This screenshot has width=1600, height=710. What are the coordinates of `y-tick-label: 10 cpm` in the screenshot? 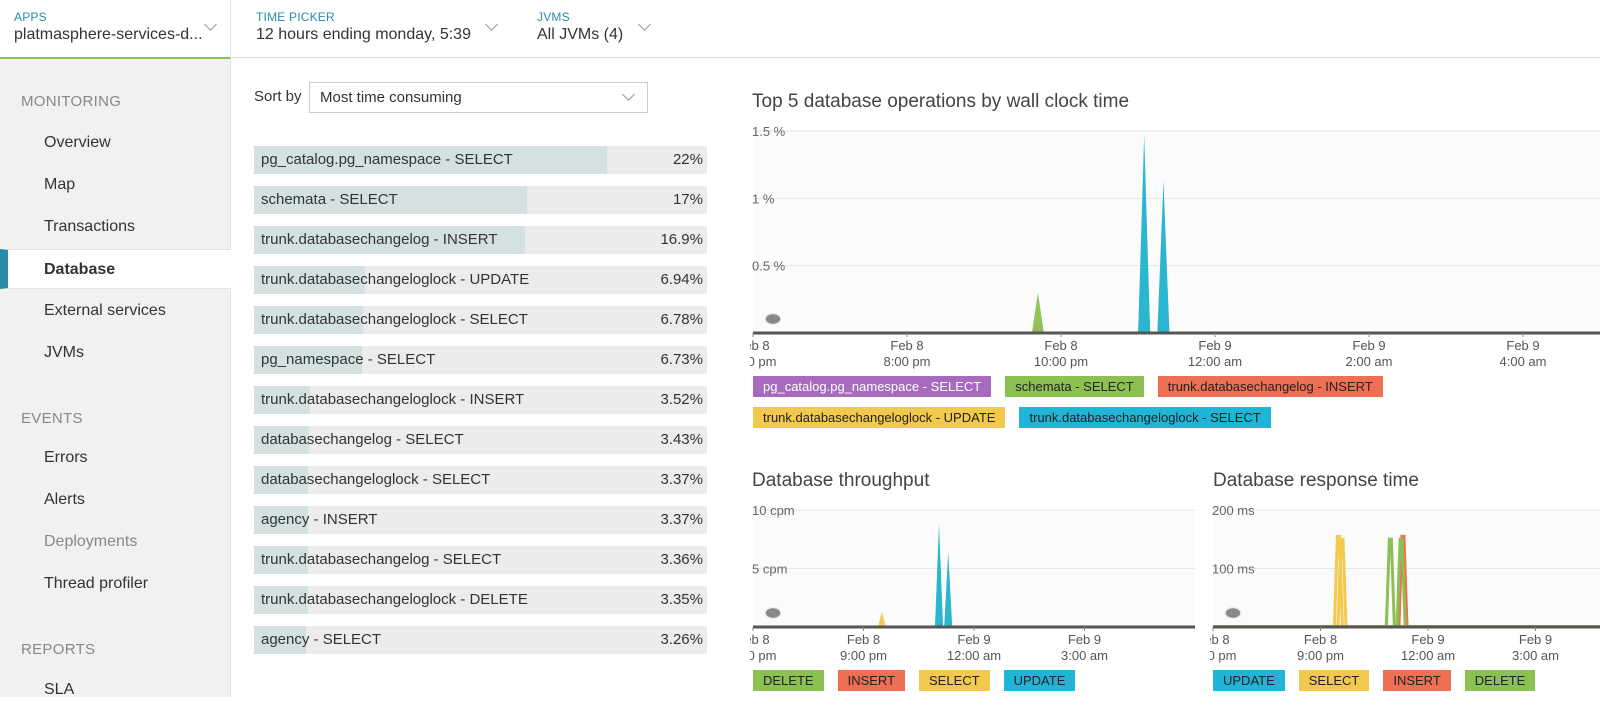 It's located at (773, 510).